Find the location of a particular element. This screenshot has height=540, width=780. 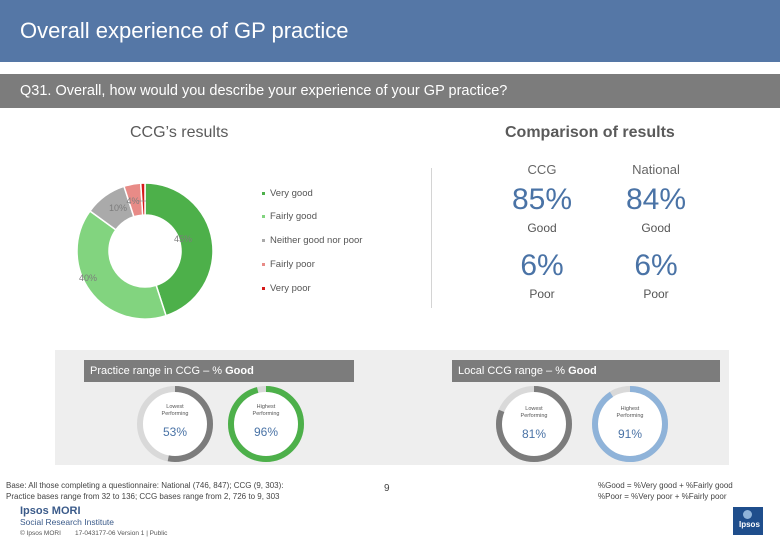

local-range-title: Local CCG range – % Good is located at coordinates (586, 371).